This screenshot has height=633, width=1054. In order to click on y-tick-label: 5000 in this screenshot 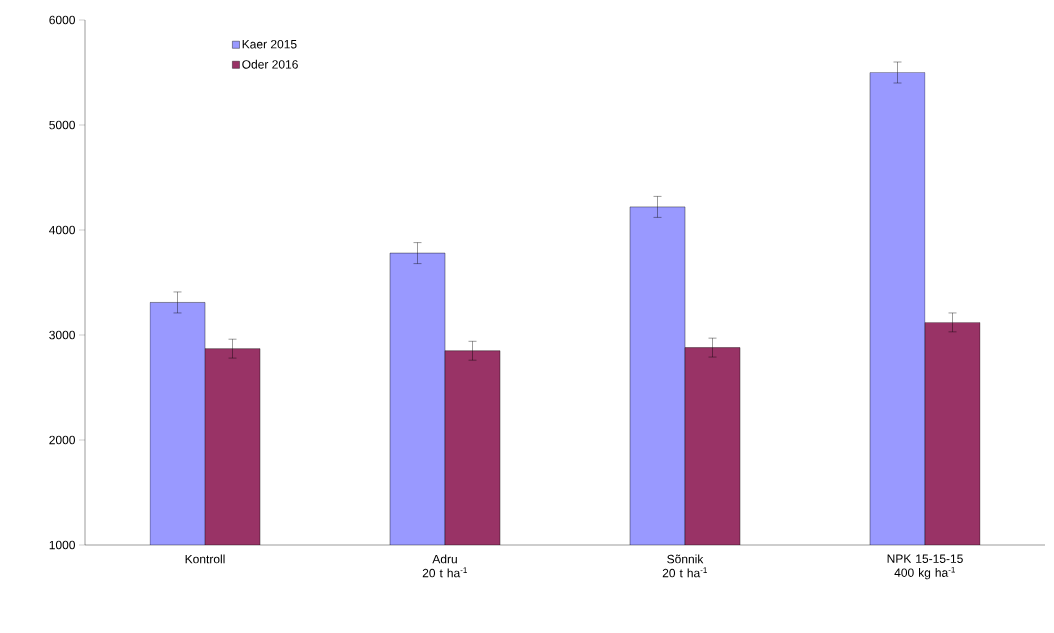, I will do `click(62, 125)`.